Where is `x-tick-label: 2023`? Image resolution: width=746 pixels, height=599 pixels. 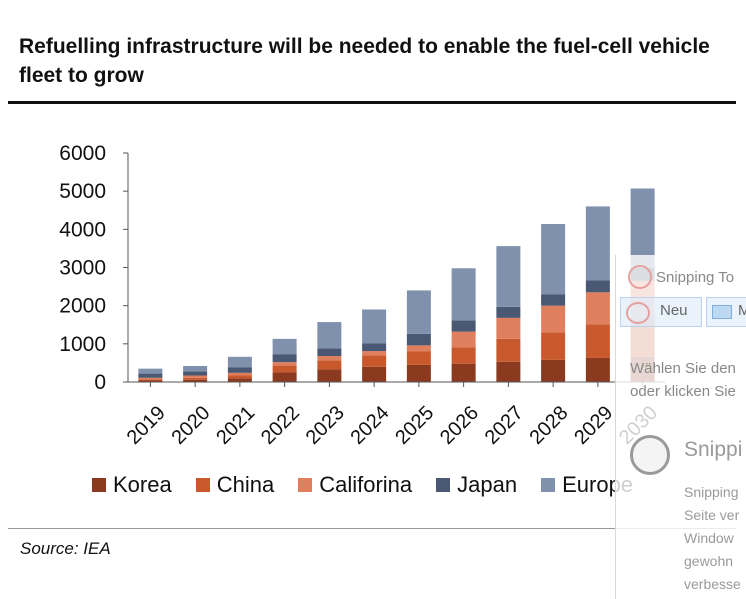
x-tick-label: 2023 is located at coordinates (325, 425).